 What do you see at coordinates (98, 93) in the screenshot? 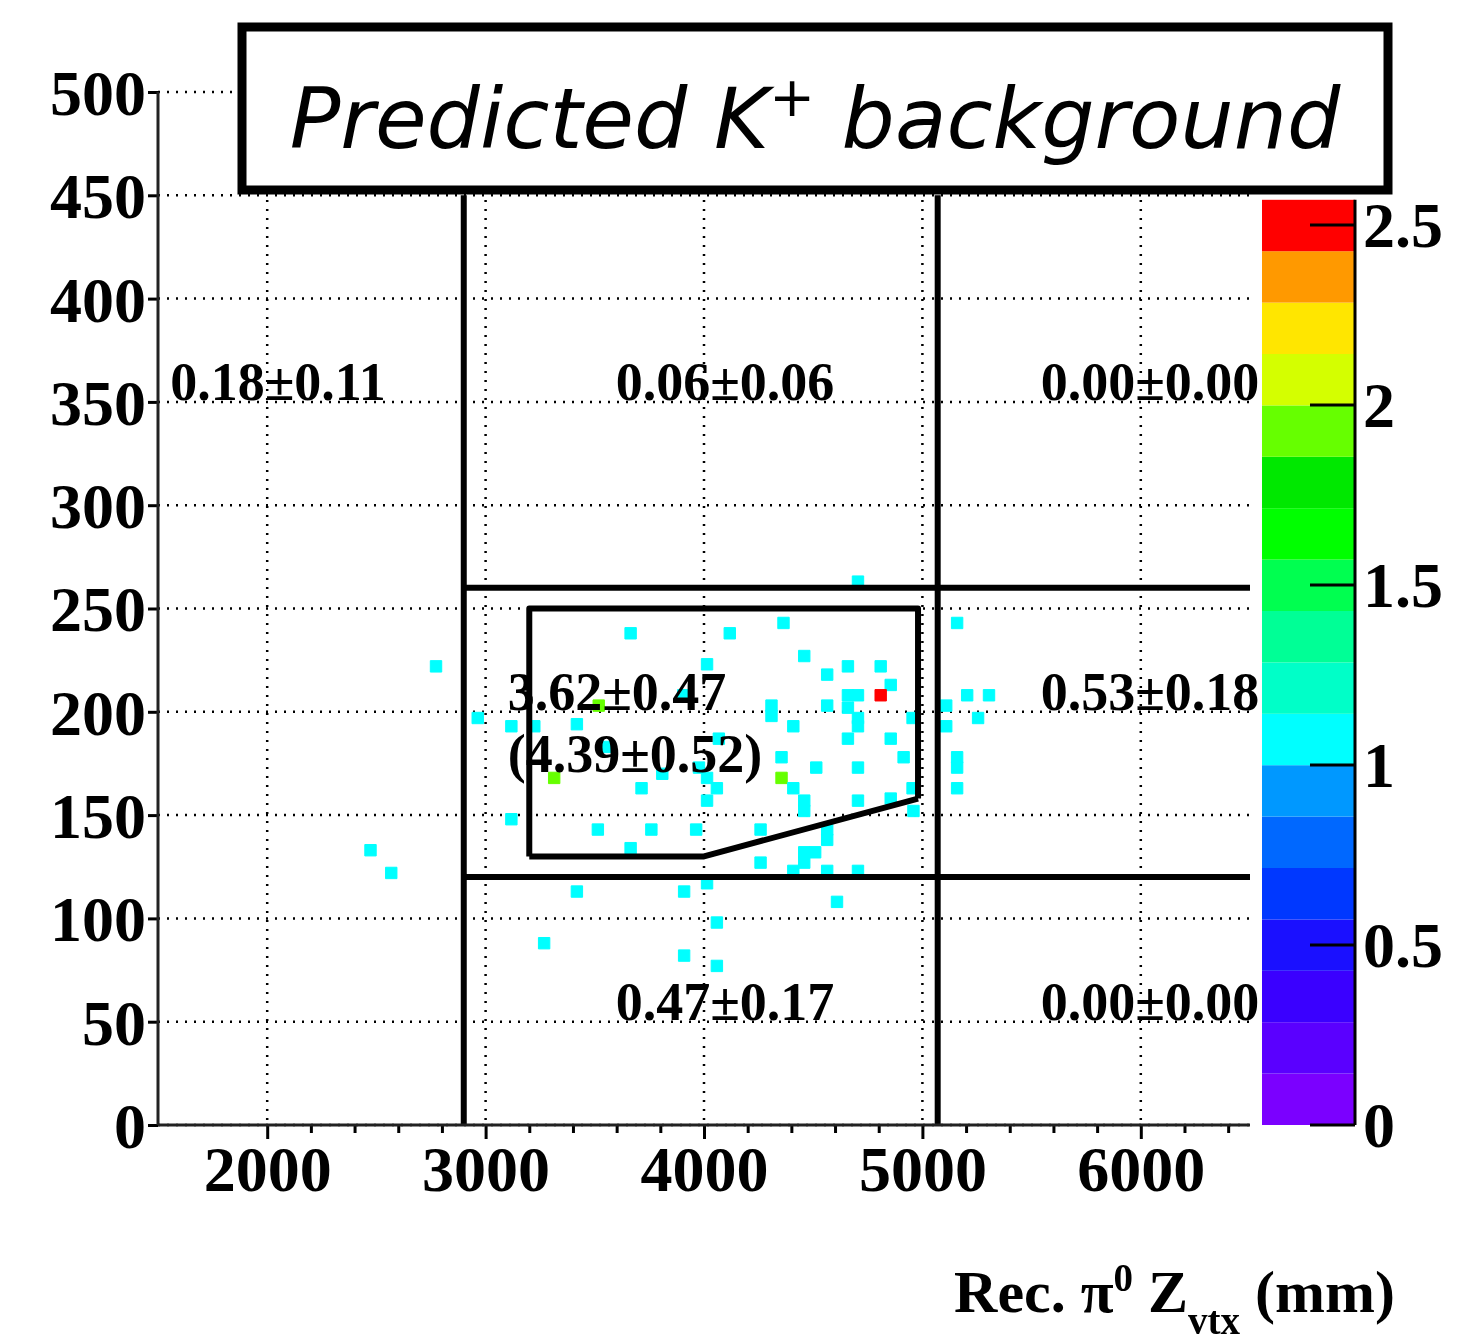
I see `y-tick-label: 500` at bounding box center [98, 93].